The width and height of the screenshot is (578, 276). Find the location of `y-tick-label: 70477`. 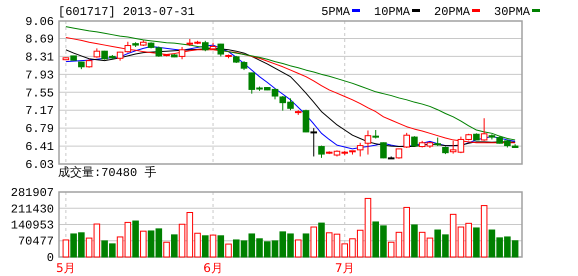

y-tick-label: 70477 is located at coordinates (36, 241).